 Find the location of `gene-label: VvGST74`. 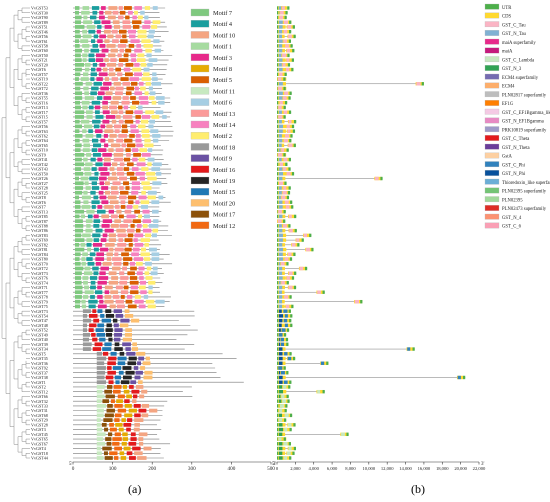

gene-label: VvGST74 is located at coordinates (39, 282).